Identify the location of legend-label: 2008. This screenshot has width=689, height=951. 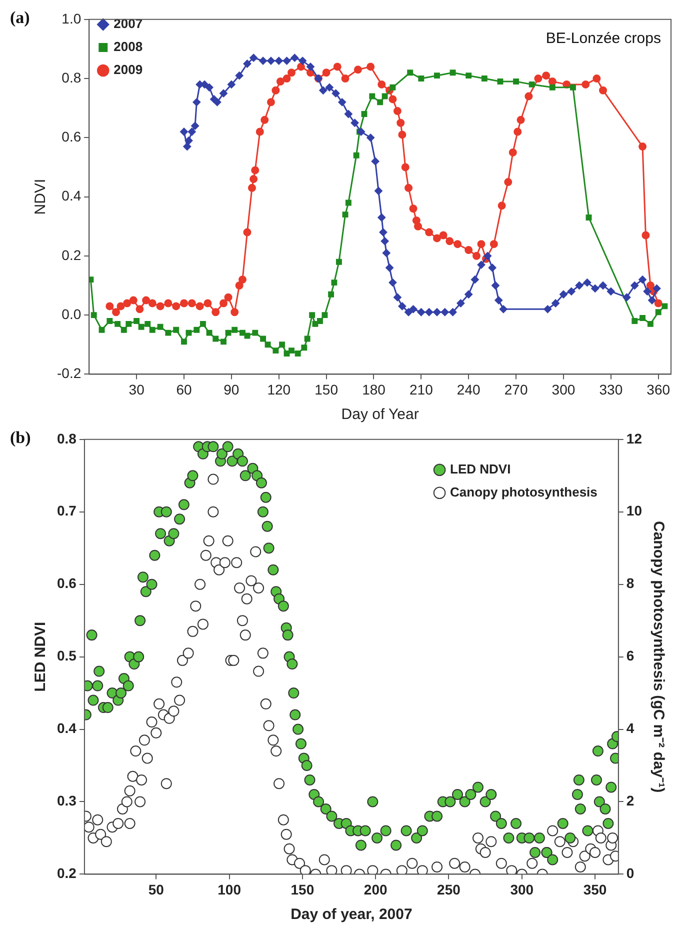
(128, 46).